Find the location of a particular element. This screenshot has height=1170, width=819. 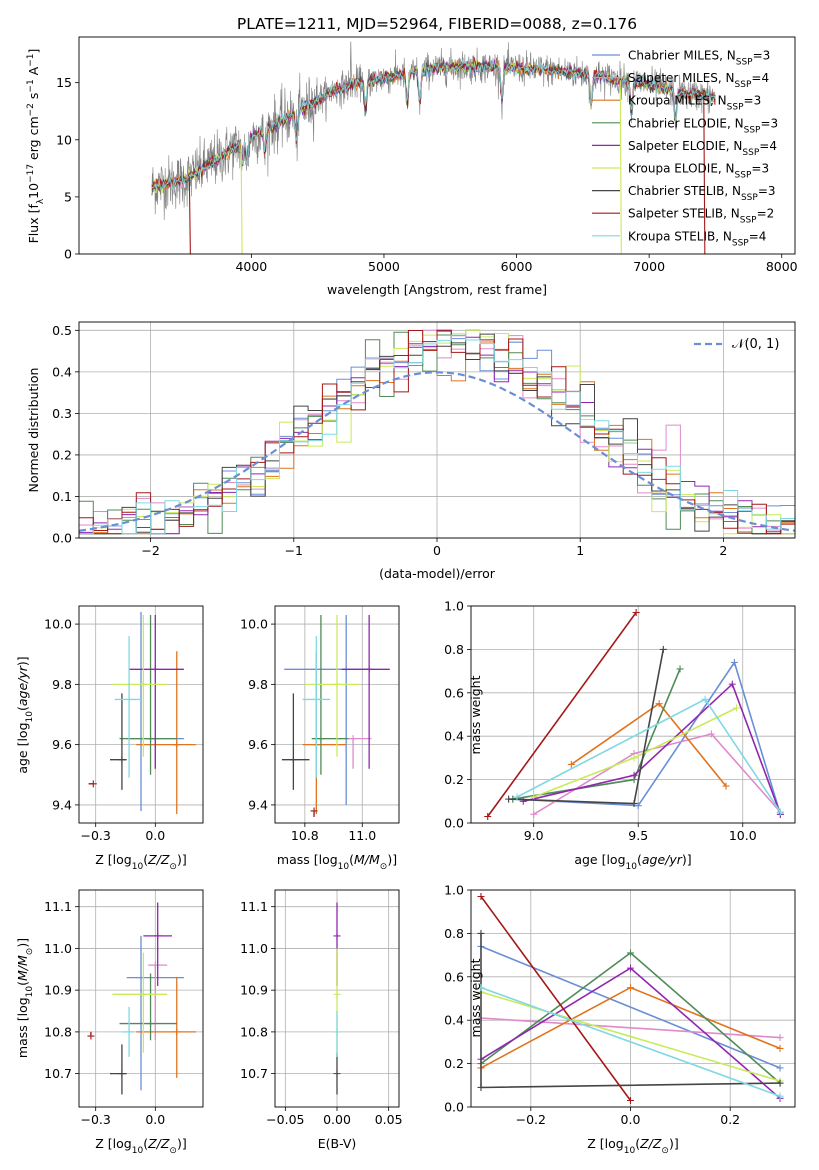

x-tick-label: 10.8 is located at coordinates (305, 835).